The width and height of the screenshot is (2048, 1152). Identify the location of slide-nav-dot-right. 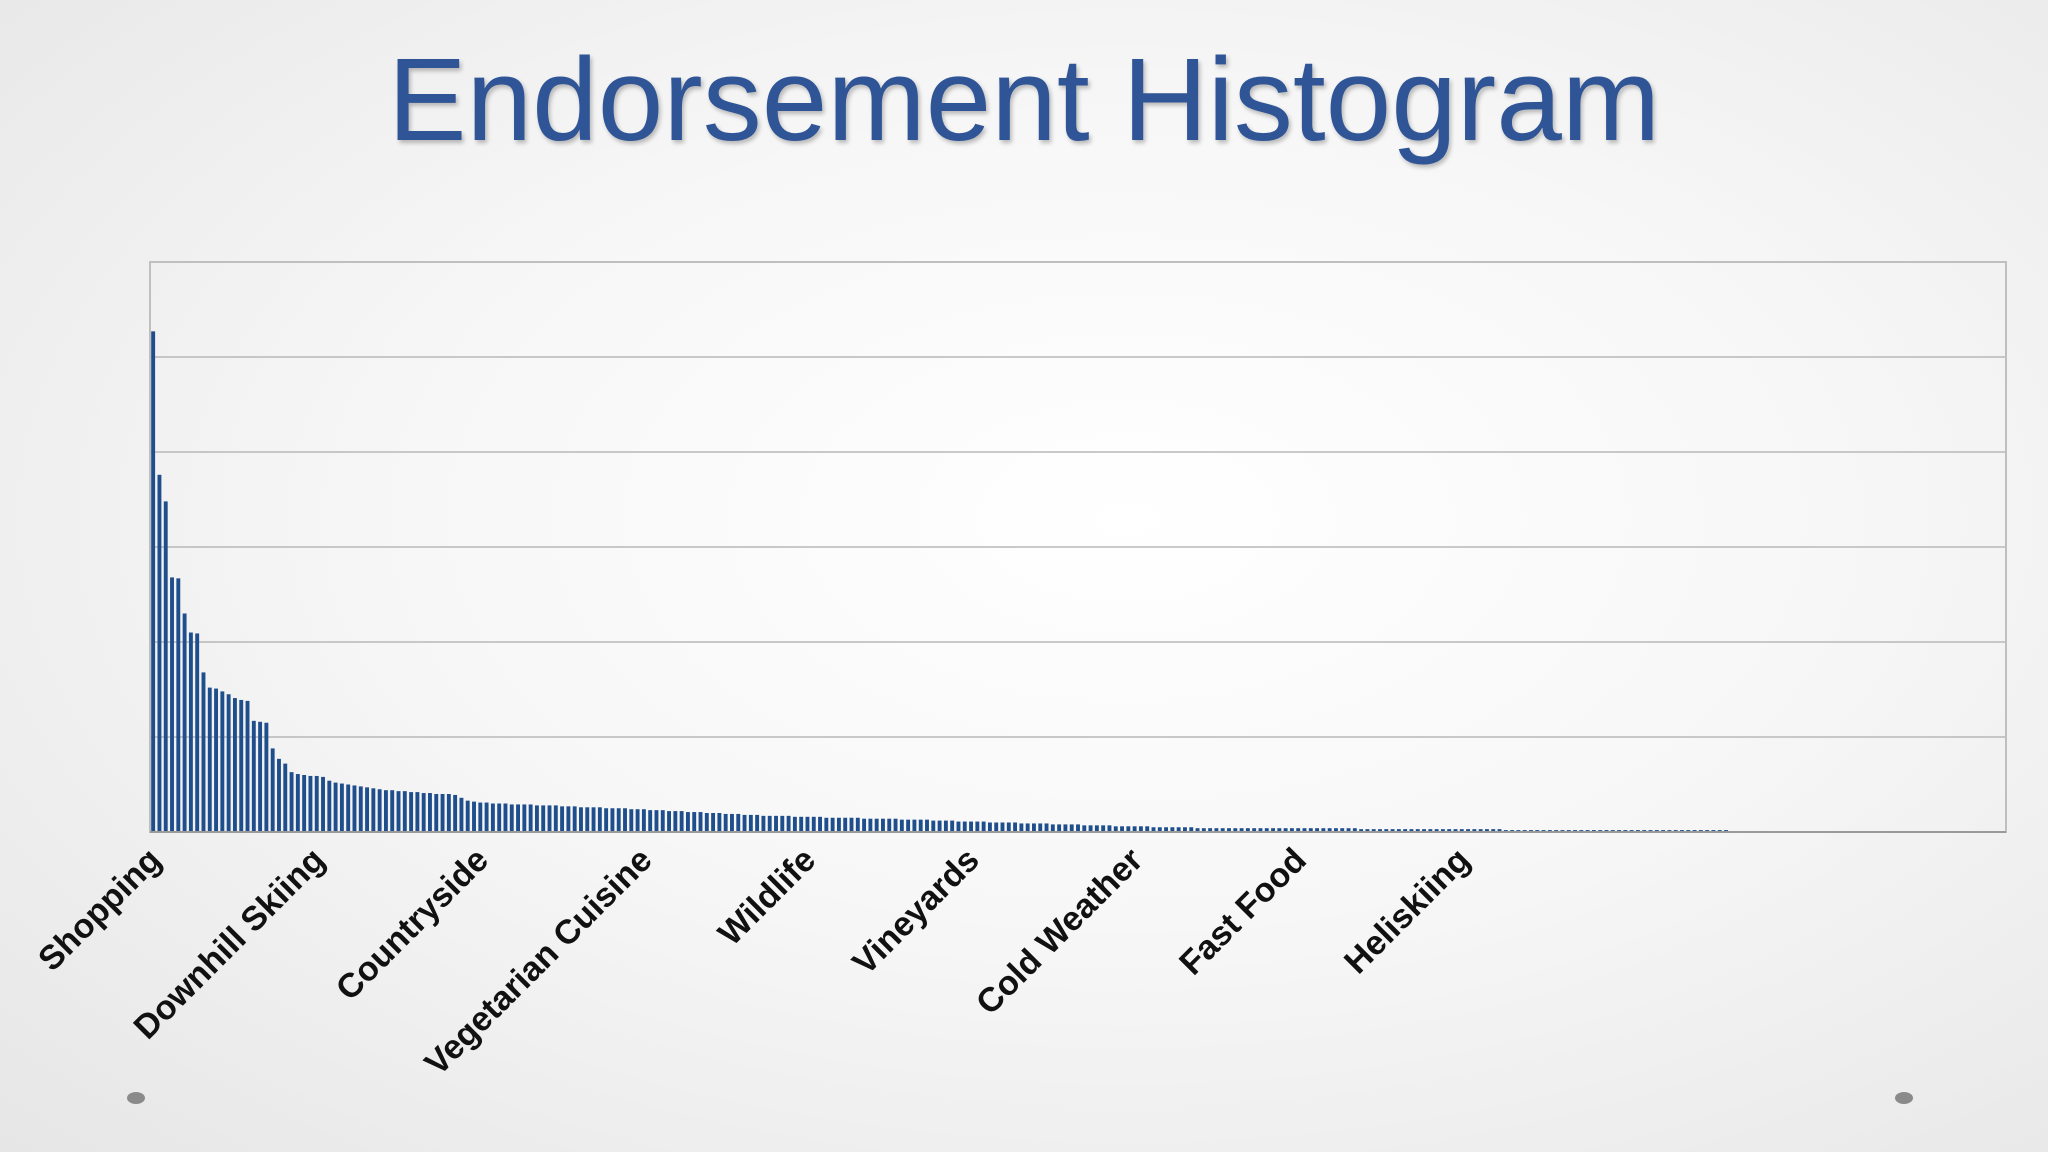
(1904, 1098).